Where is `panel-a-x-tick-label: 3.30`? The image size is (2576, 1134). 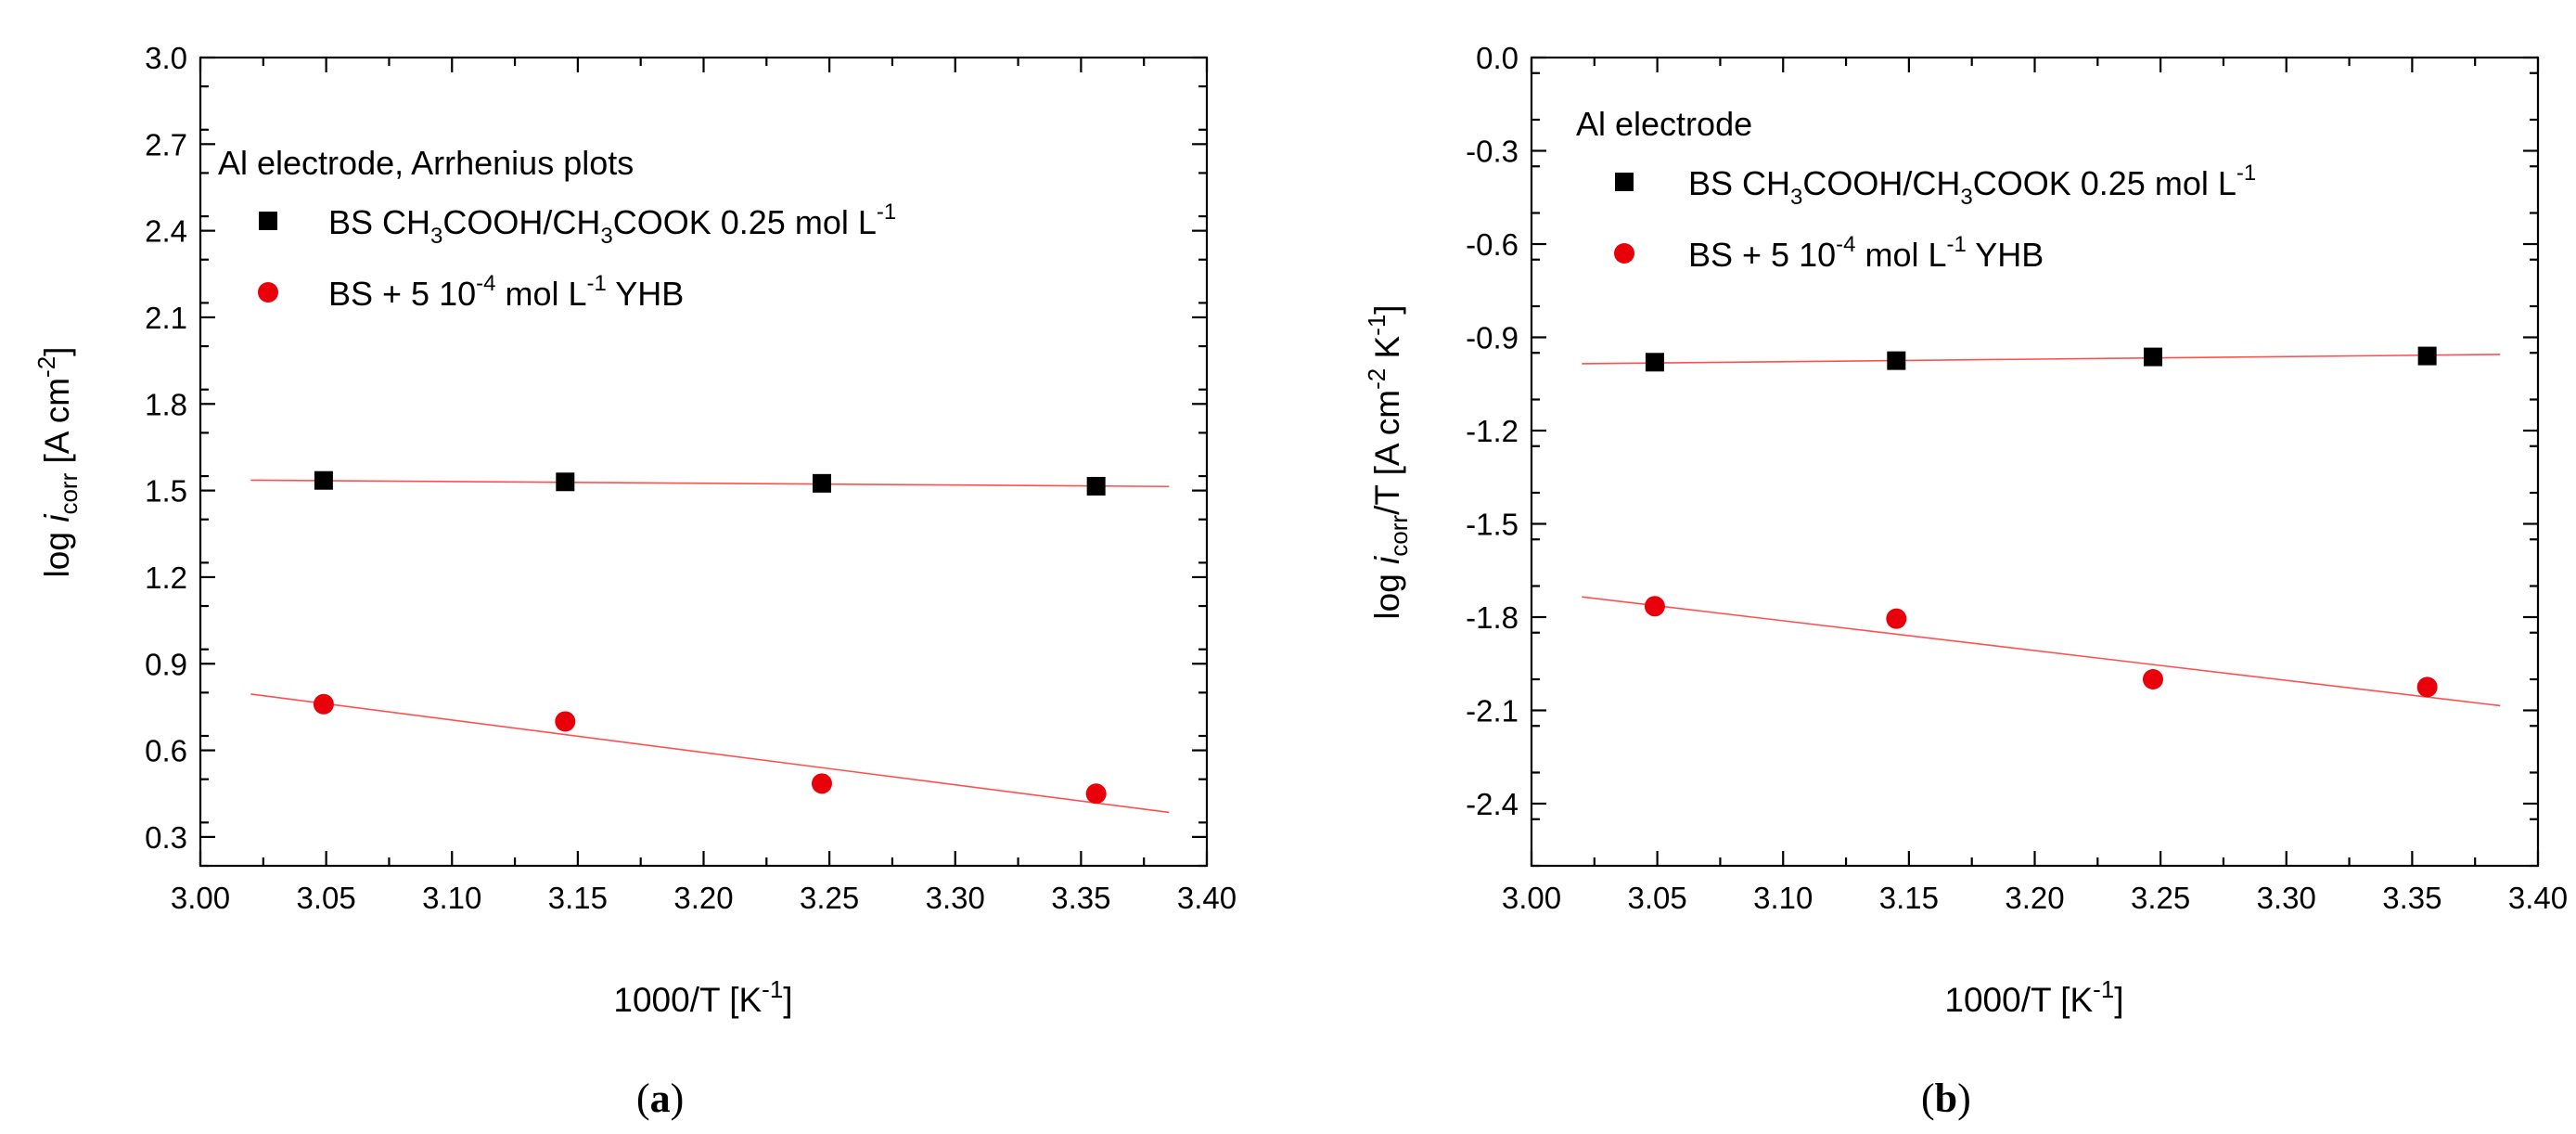
panel-a-x-tick-label: 3.30 is located at coordinates (955, 898).